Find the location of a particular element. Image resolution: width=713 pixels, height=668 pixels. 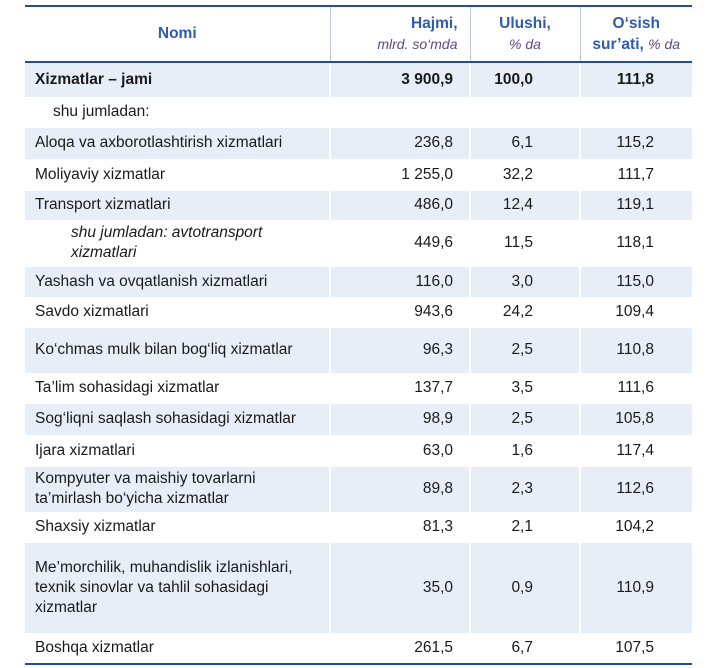

row-share: 32,2 is located at coordinates (524, 174).